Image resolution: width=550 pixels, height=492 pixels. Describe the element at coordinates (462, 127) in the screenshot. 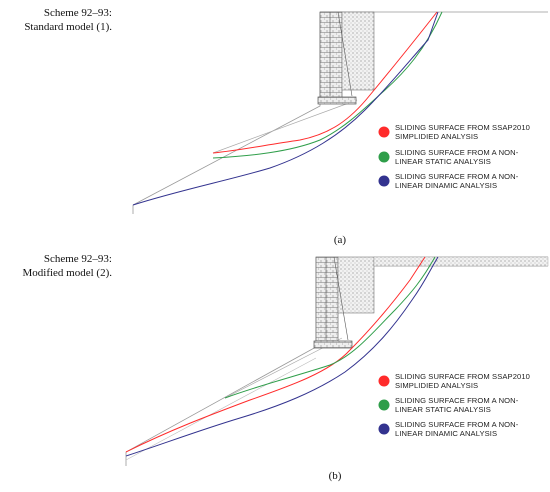

I see `legend-red-line1-a: SLIDING SURFACE FROM SSAP2010` at that location.